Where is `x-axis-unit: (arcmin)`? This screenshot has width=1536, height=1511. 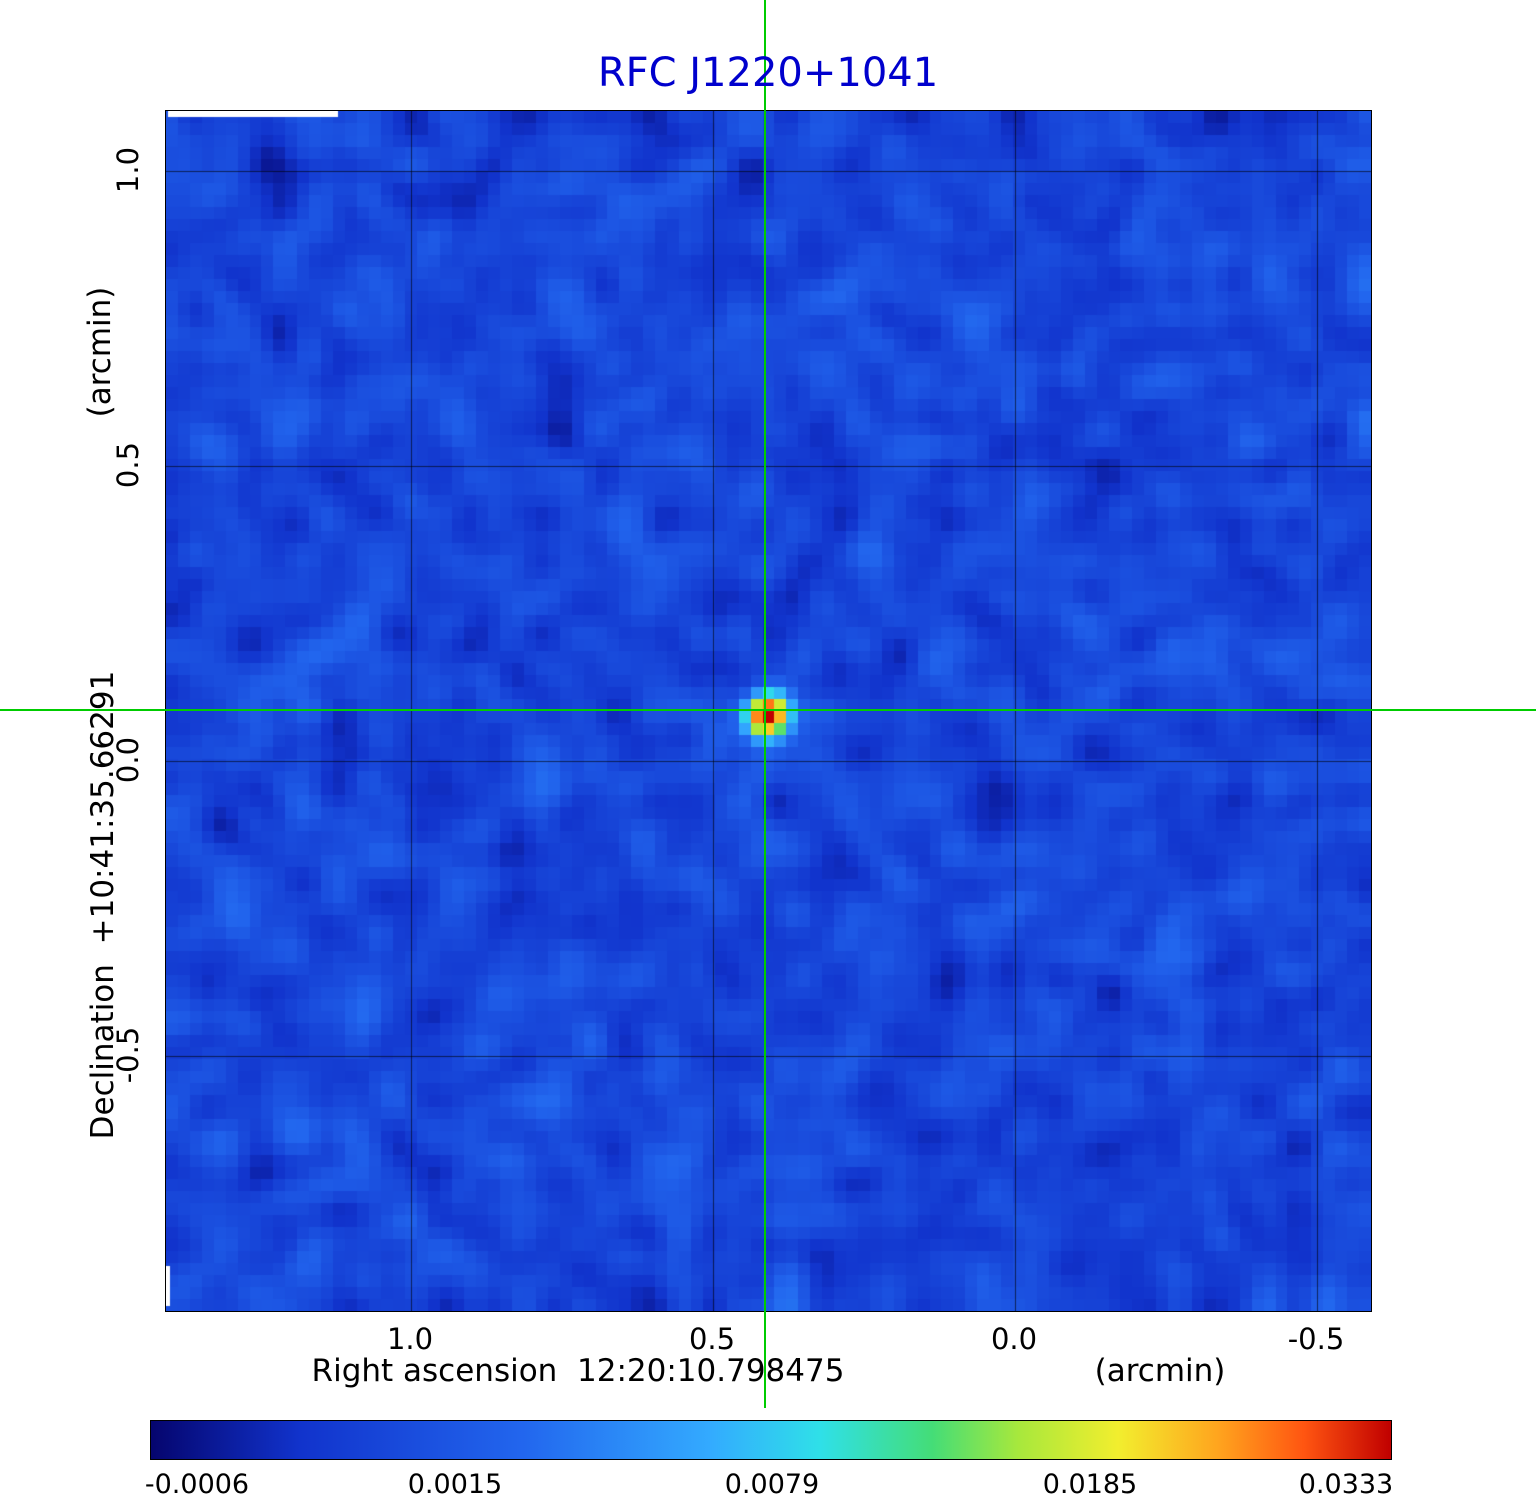
x-axis-unit: (arcmin) is located at coordinates (1160, 1371).